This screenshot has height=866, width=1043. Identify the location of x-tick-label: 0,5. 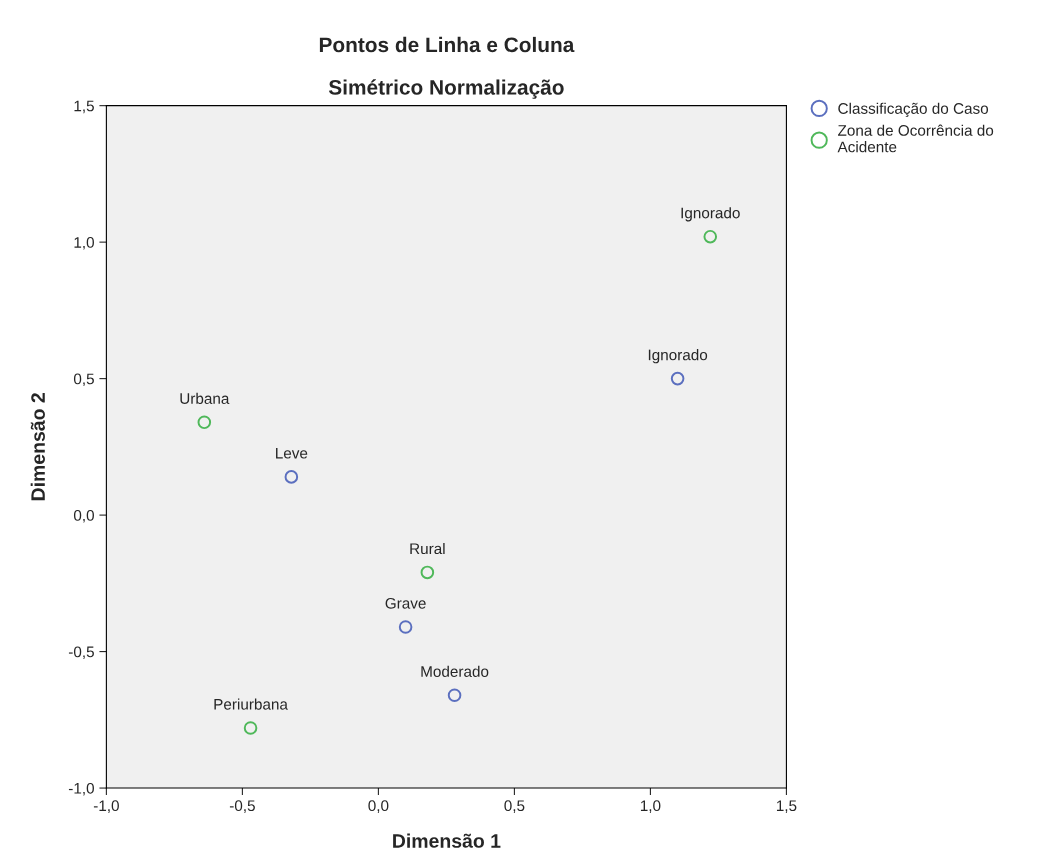
(514, 806).